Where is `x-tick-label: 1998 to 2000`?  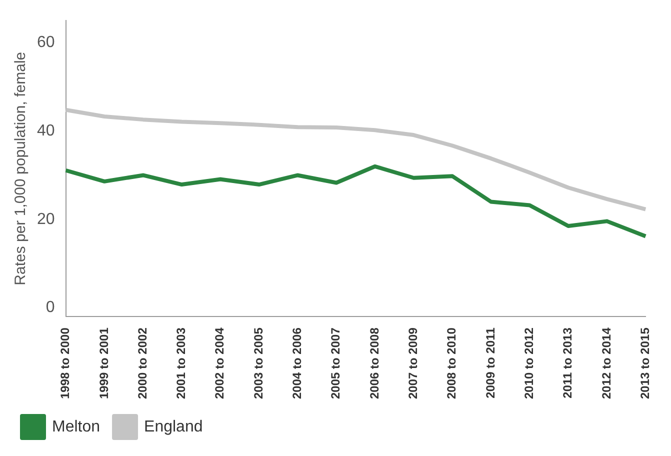
x-tick-label: 1998 to 2000 is located at coordinates (65, 363).